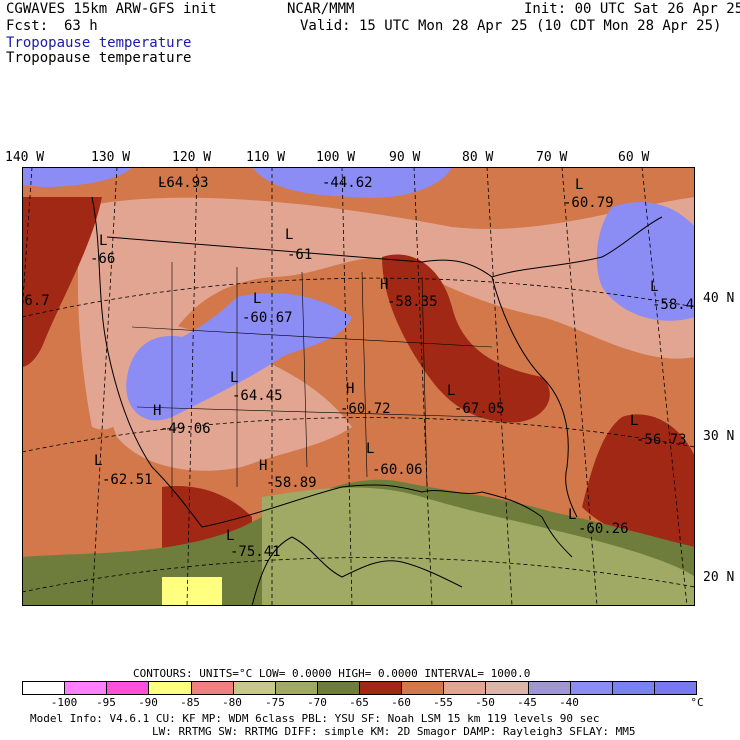 The width and height of the screenshot is (740, 740). I want to click on lat-label-40n: 40 N, so click(719, 298).